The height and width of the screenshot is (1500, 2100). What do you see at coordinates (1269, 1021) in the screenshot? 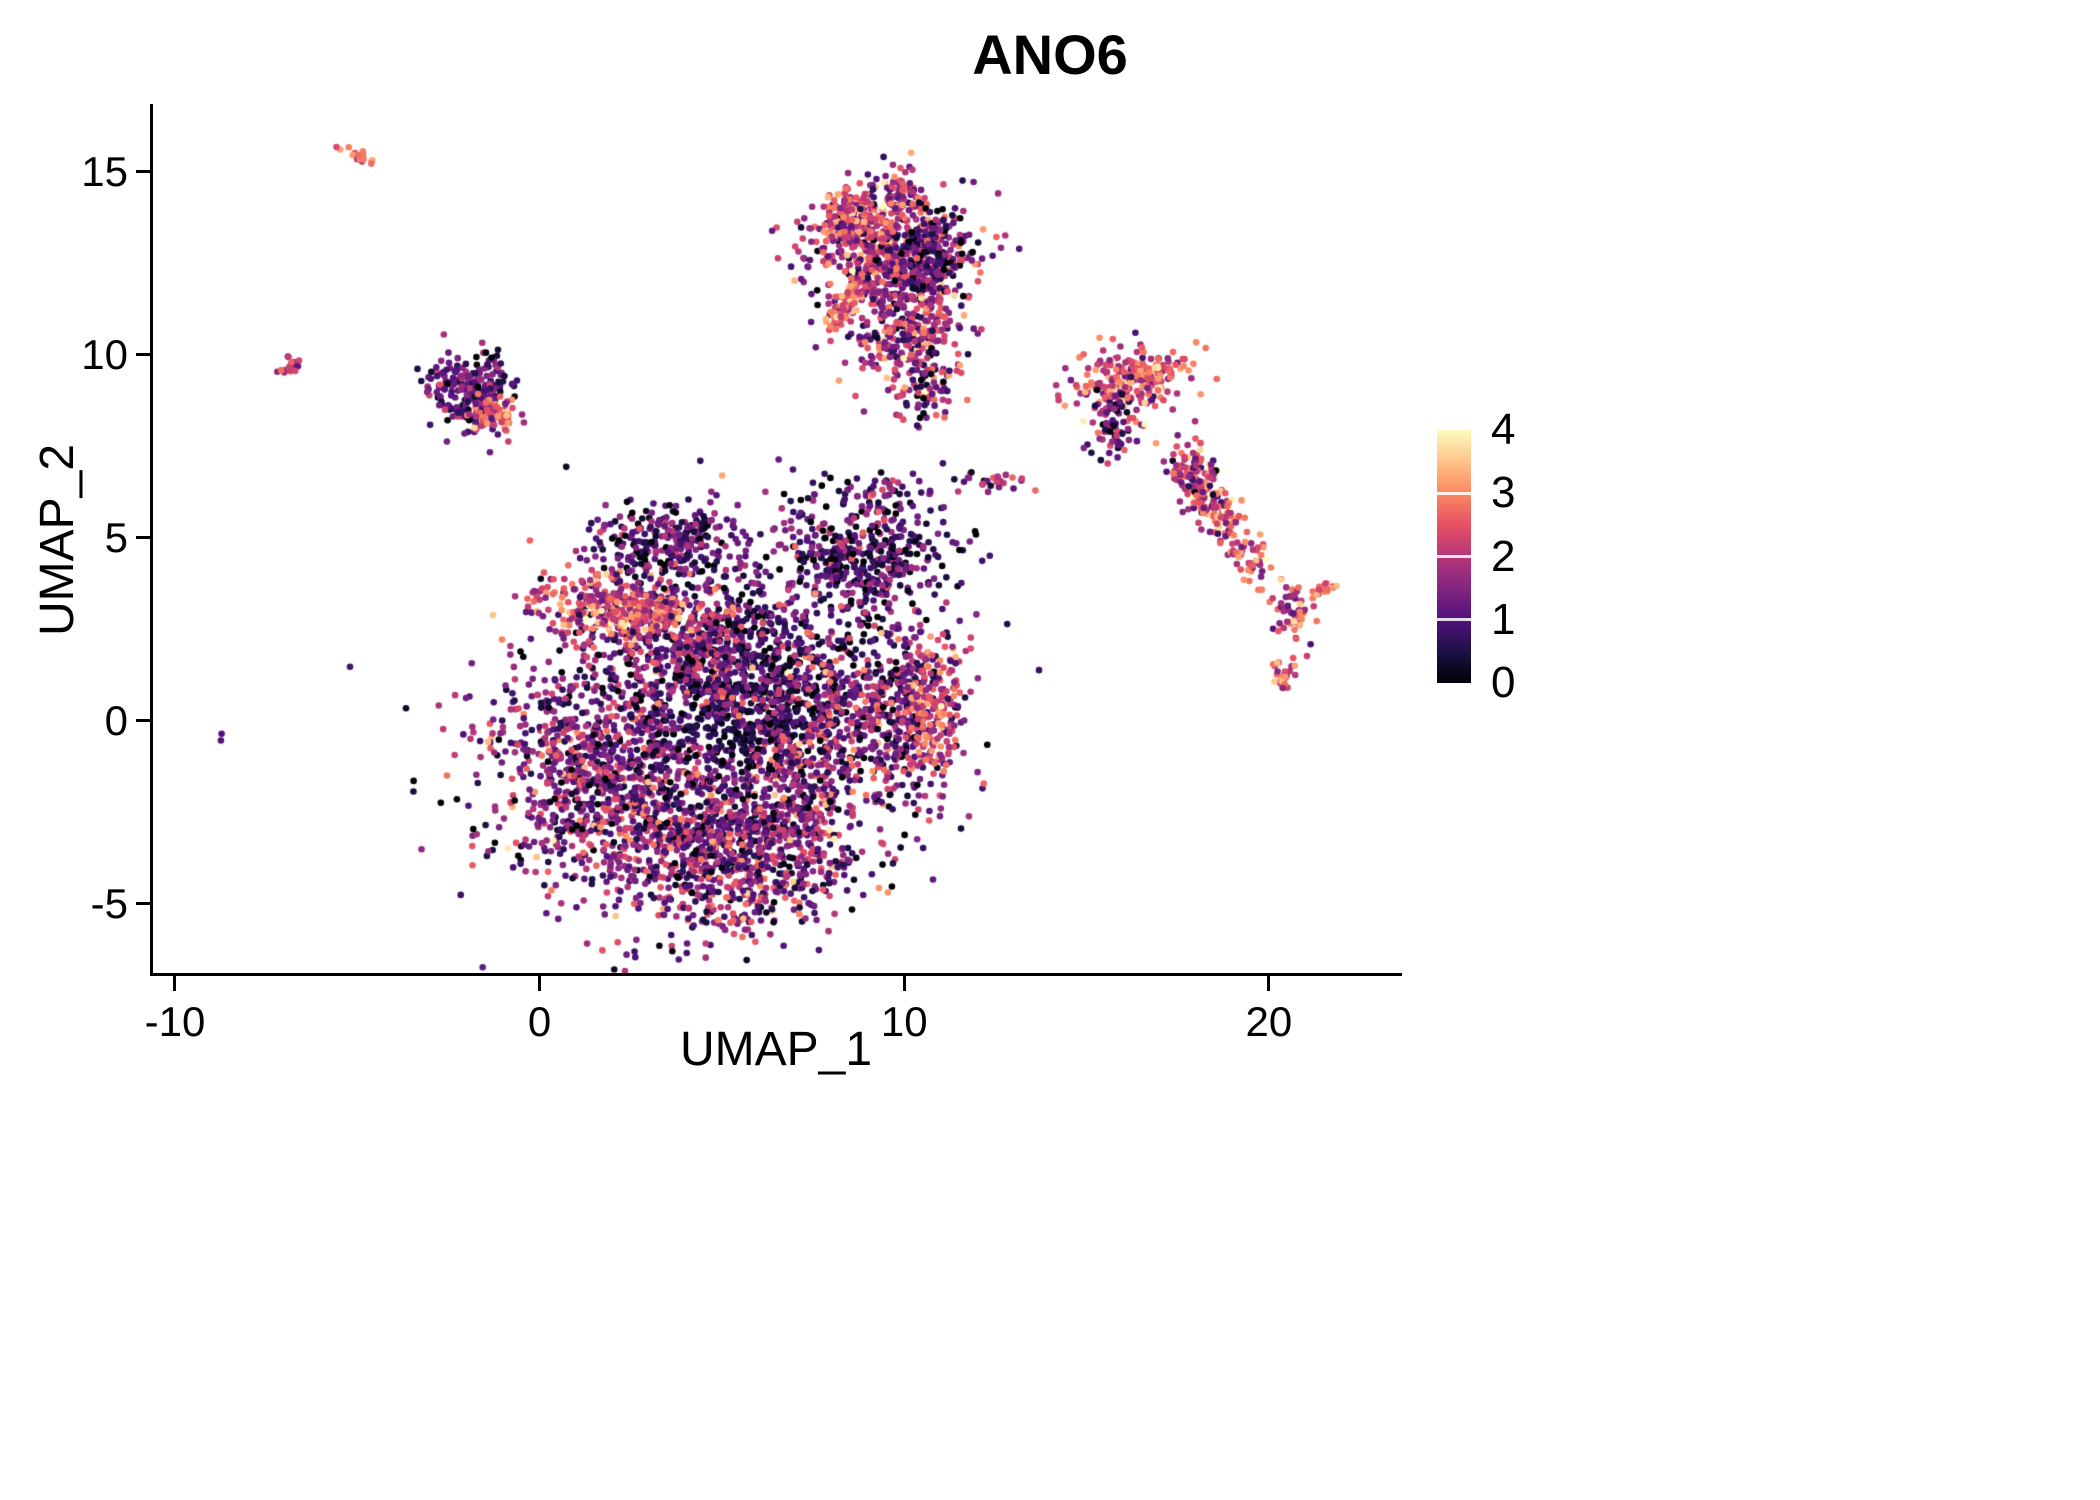
I see `x-tick-label: 20` at bounding box center [1269, 1021].